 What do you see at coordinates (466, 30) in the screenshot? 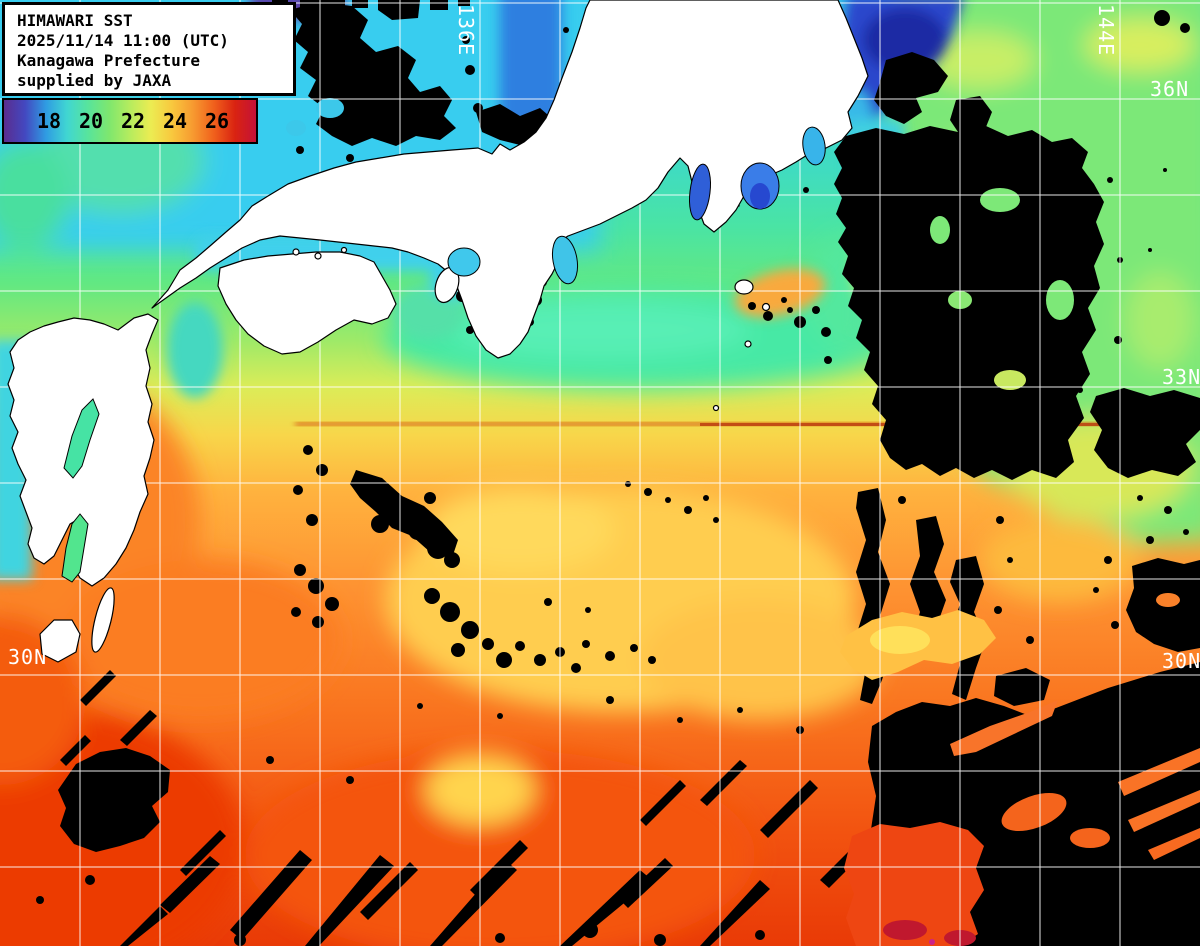
I see `lon-label-136e: 136E` at bounding box center [466, 30].